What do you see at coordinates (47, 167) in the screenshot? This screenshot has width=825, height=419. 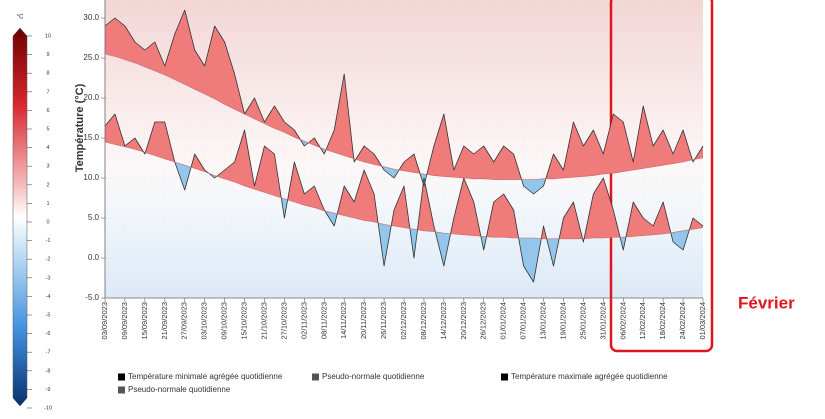 I see `color-scale-label: 3` at bounding box center [47, 167].